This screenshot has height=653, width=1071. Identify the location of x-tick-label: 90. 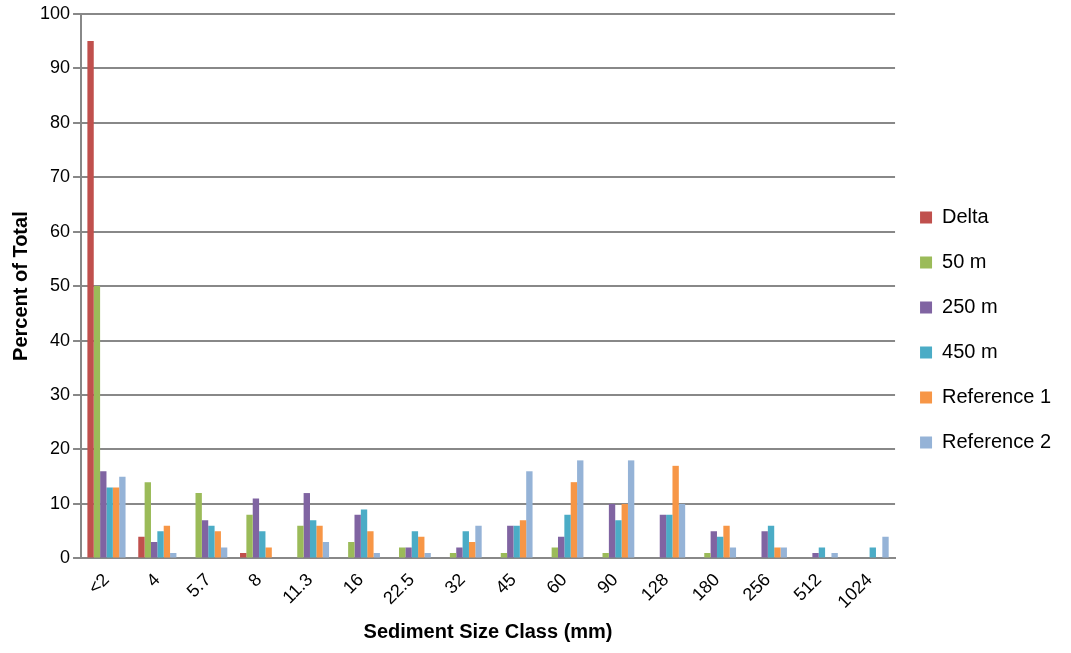
(607, 583).